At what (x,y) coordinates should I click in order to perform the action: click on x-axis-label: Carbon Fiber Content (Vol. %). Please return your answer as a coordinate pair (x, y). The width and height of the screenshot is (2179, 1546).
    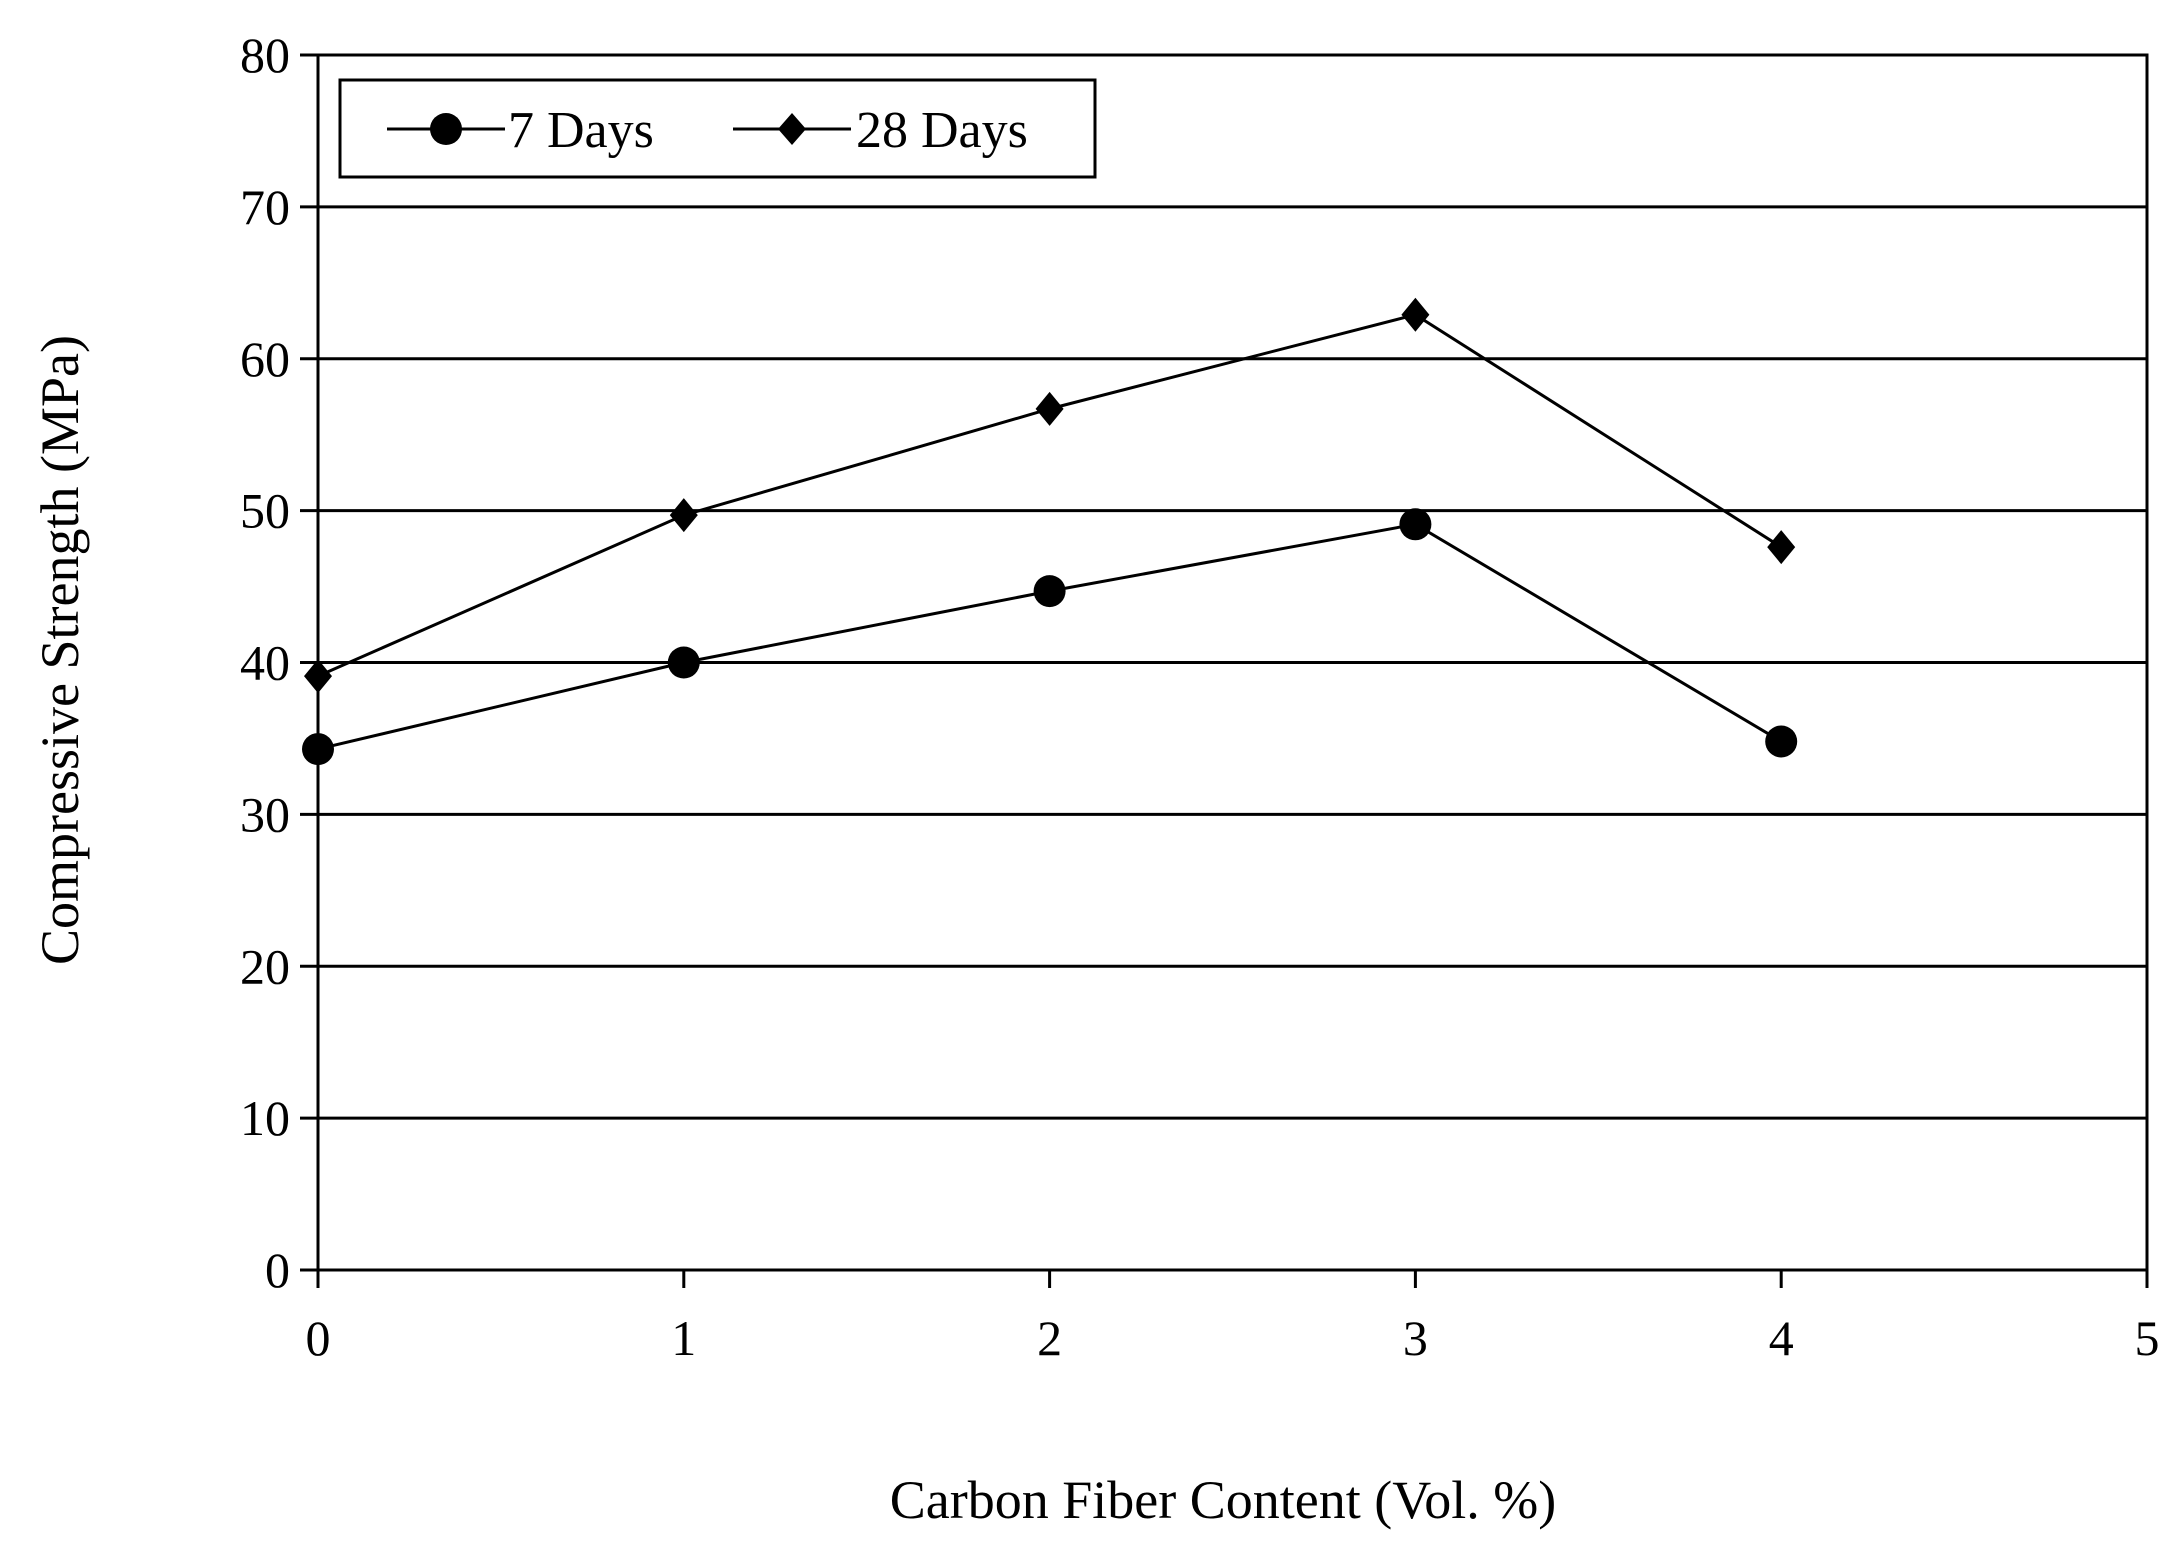
    Looking at the image, I should click on (1223, 1500).